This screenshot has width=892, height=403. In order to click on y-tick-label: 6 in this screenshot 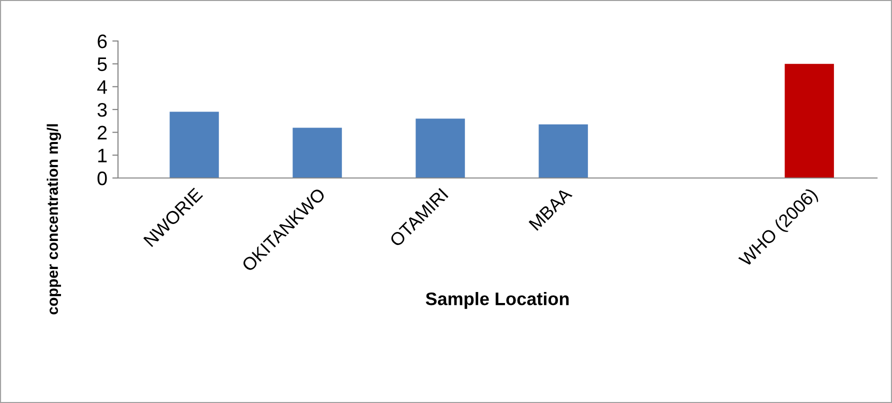, I will do `click(102, 41)`.